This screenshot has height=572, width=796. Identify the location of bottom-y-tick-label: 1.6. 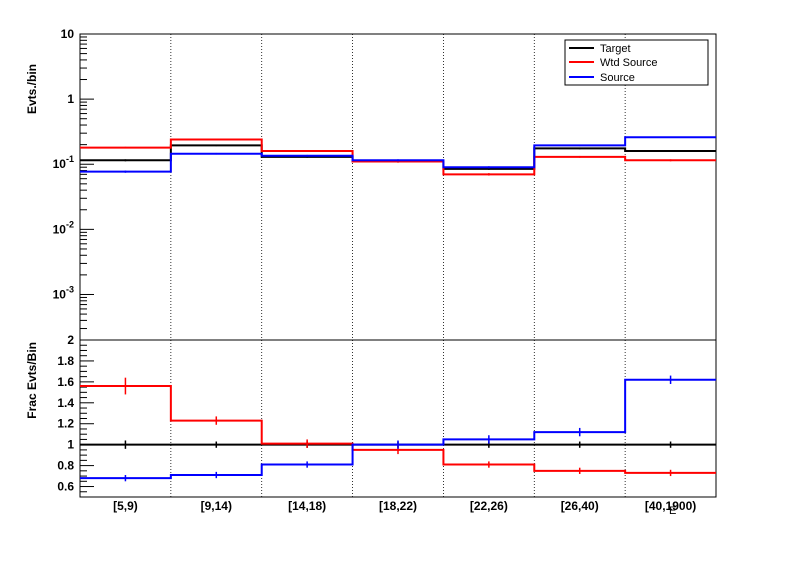
(65, 382).